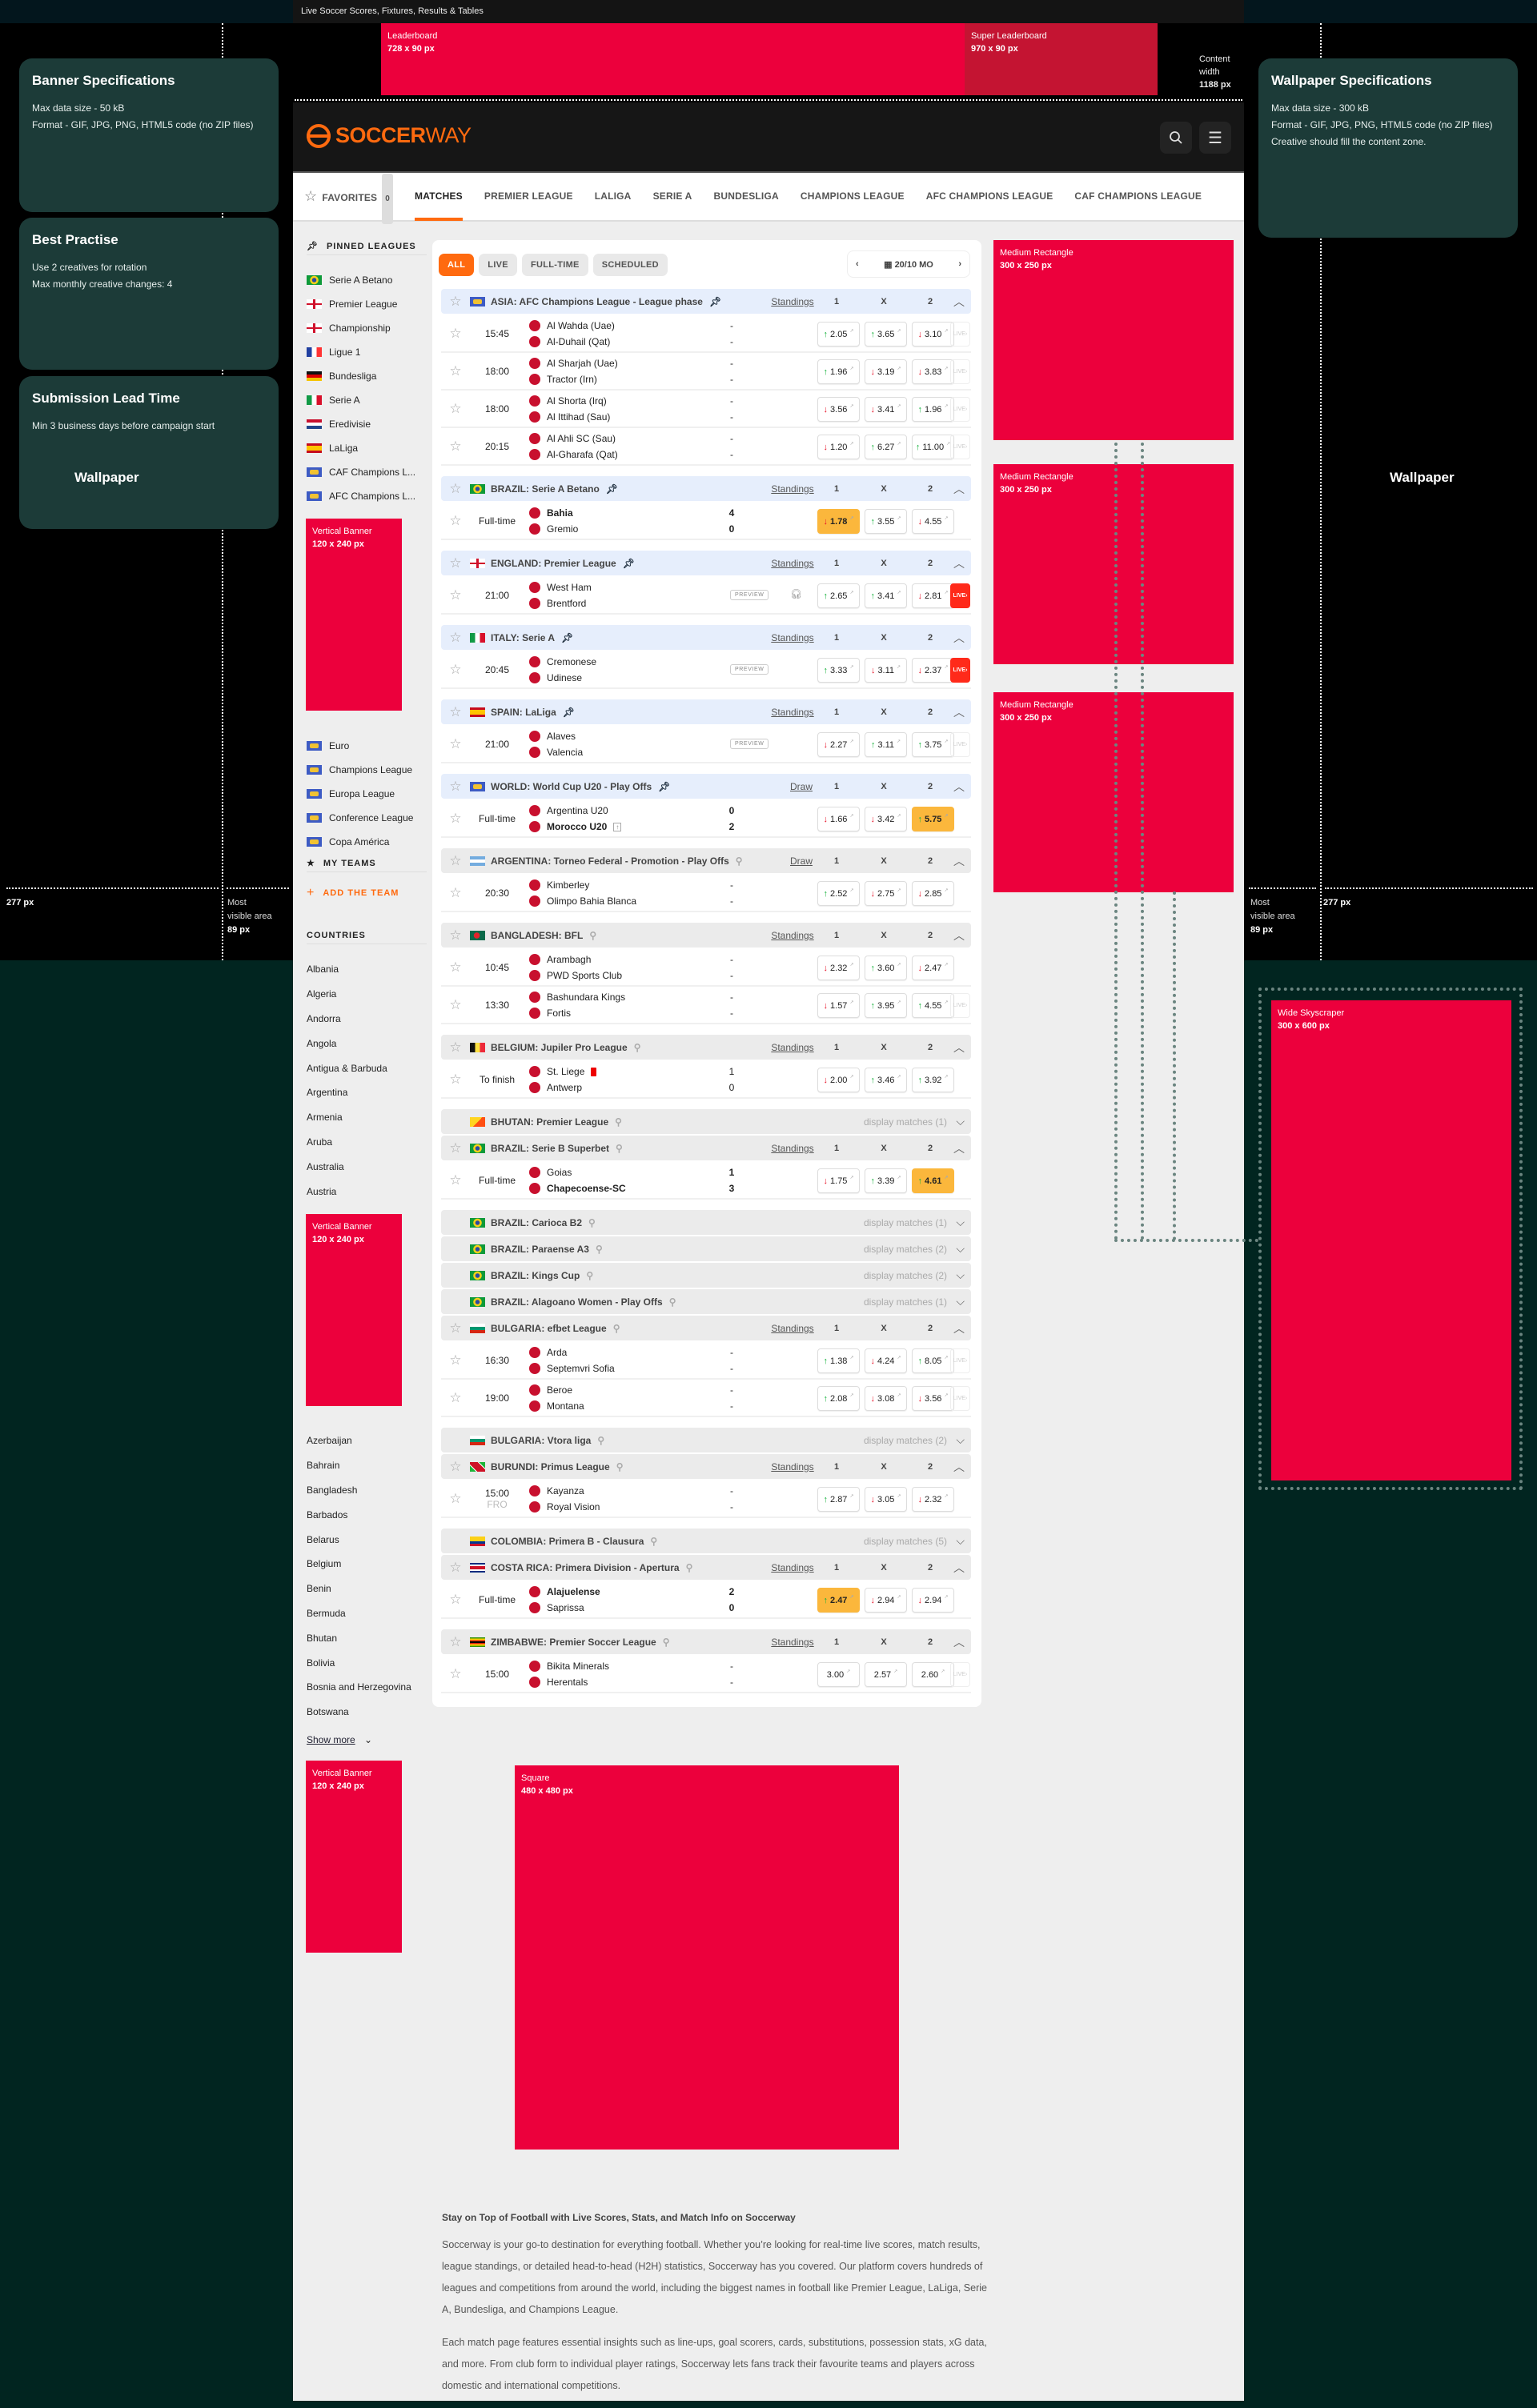 The image size is (1537, 2408). I want to click on odds-button-2: ↓ 2.81 ↗, so click(933, 595).